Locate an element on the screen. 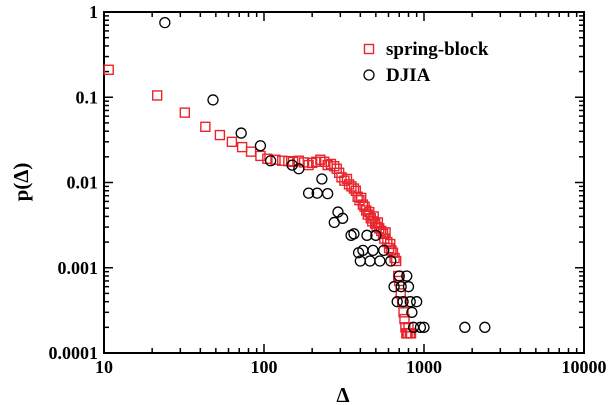 This screenshot has height=405, width=613. y-axis-title: p(Δ) is located at coordinates (21, 182).